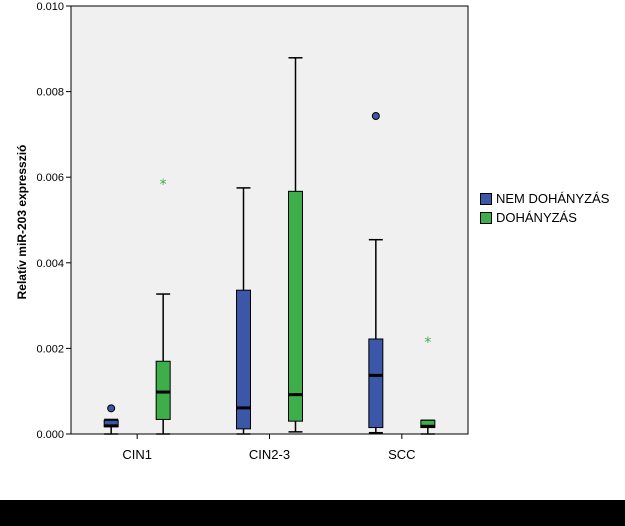 Image resolution: width=625 pixels, height=526 pixels. What do you see at coordinates (50, 93) in the screenshot?
I see `y-tick-label: 0.008` at bounding box center [50, 93].